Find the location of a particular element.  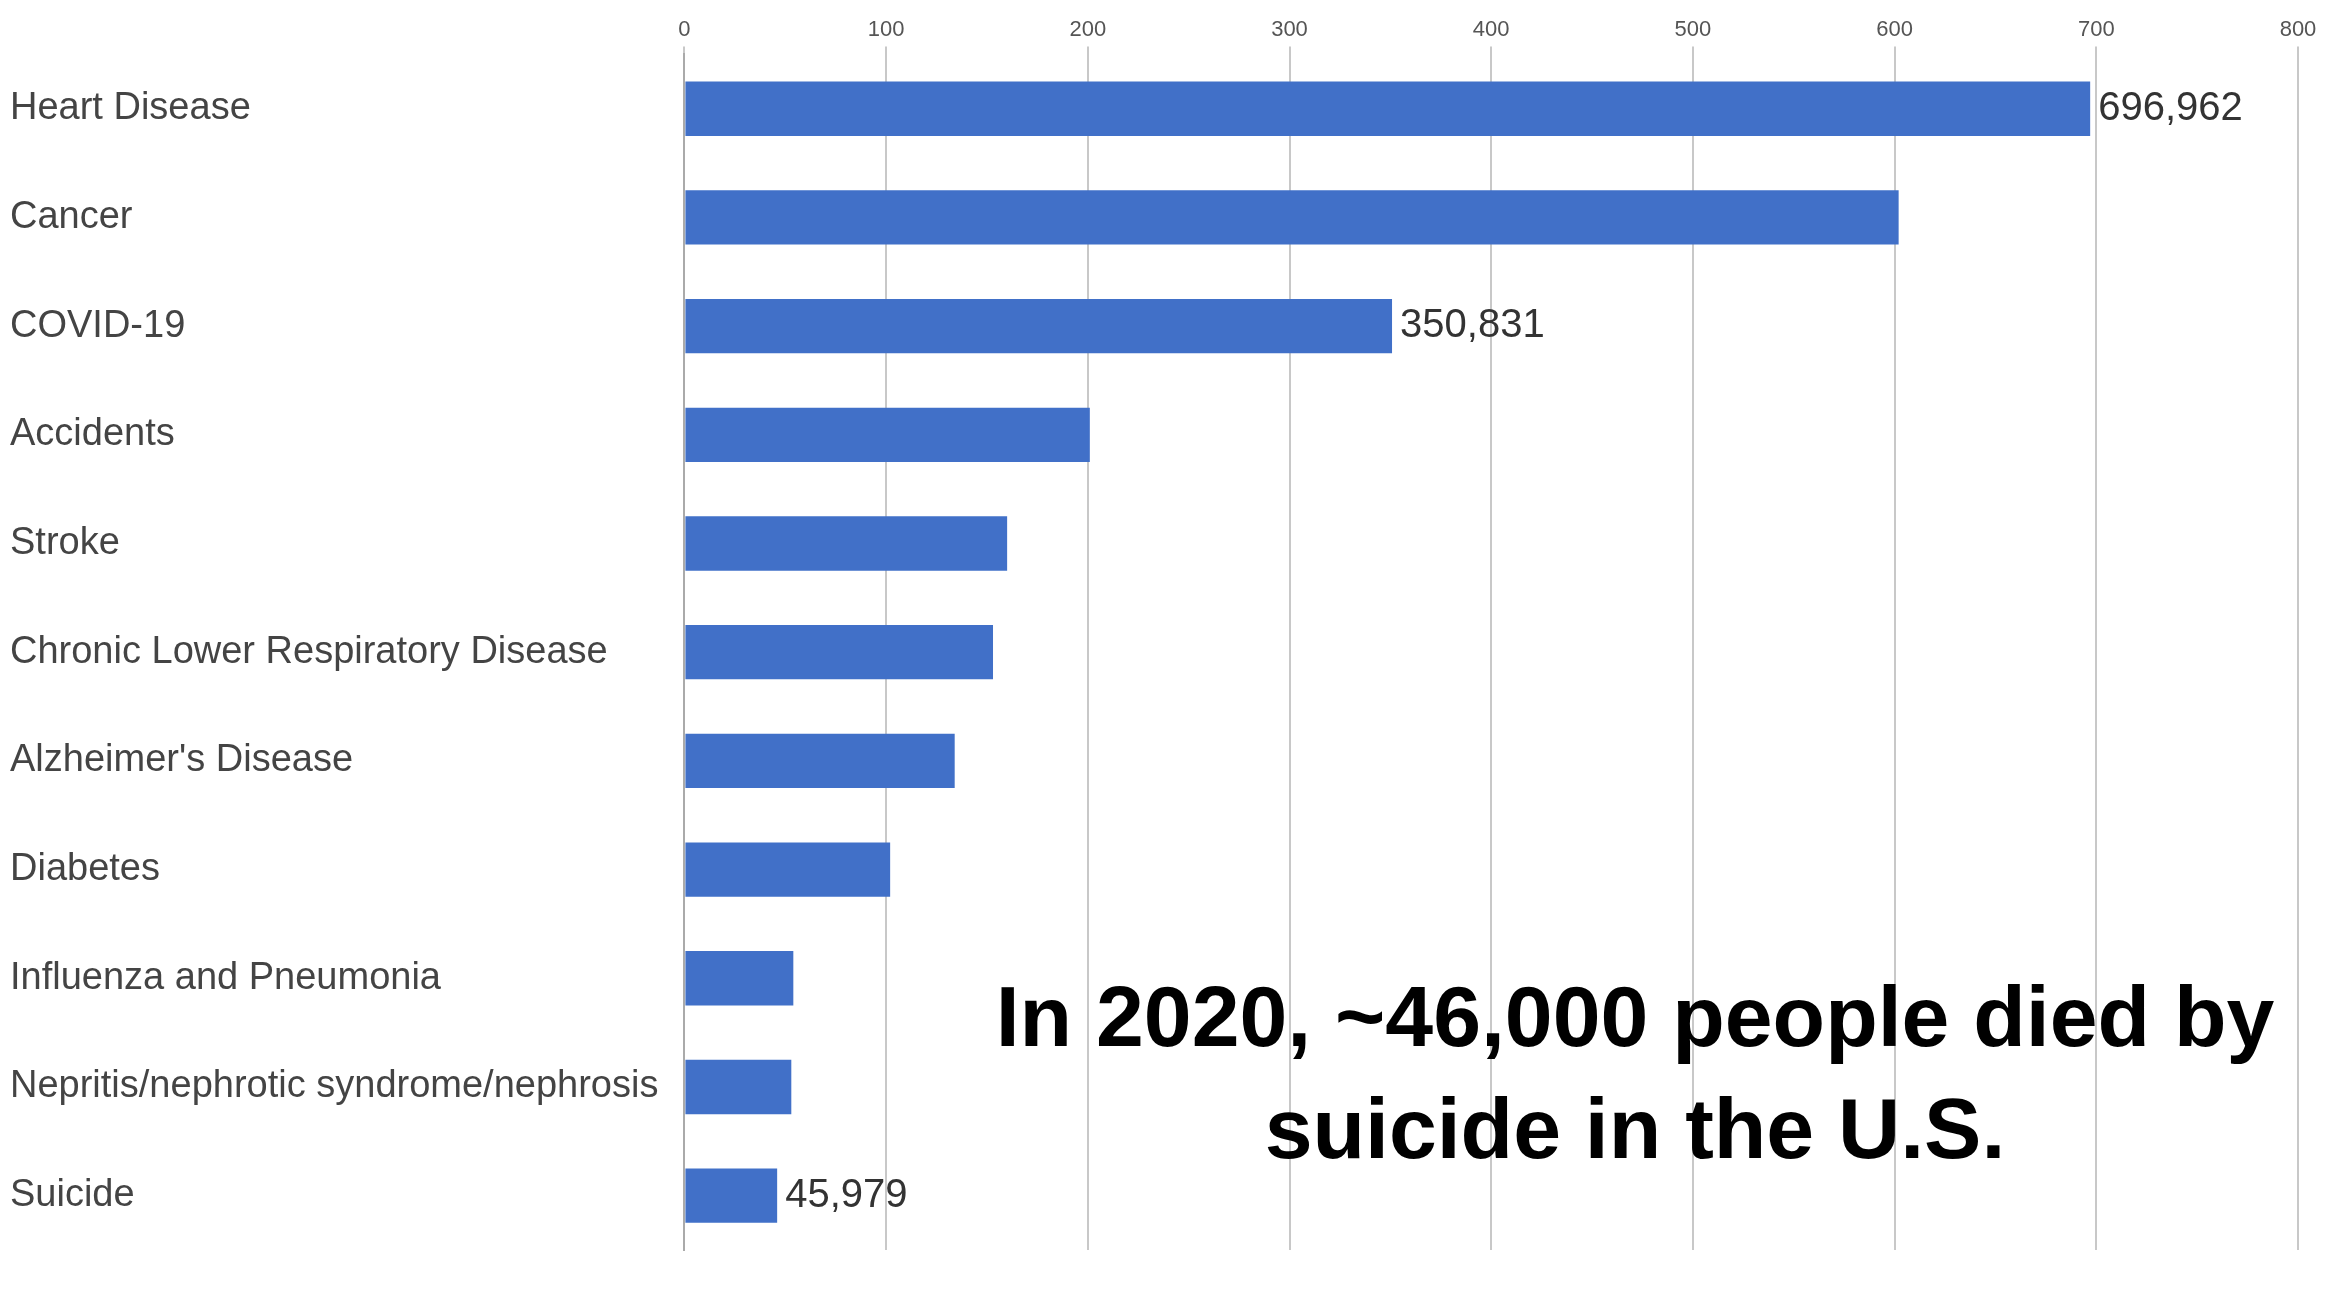

x-tick-label: 800 is located at coordinates (2298, 29).